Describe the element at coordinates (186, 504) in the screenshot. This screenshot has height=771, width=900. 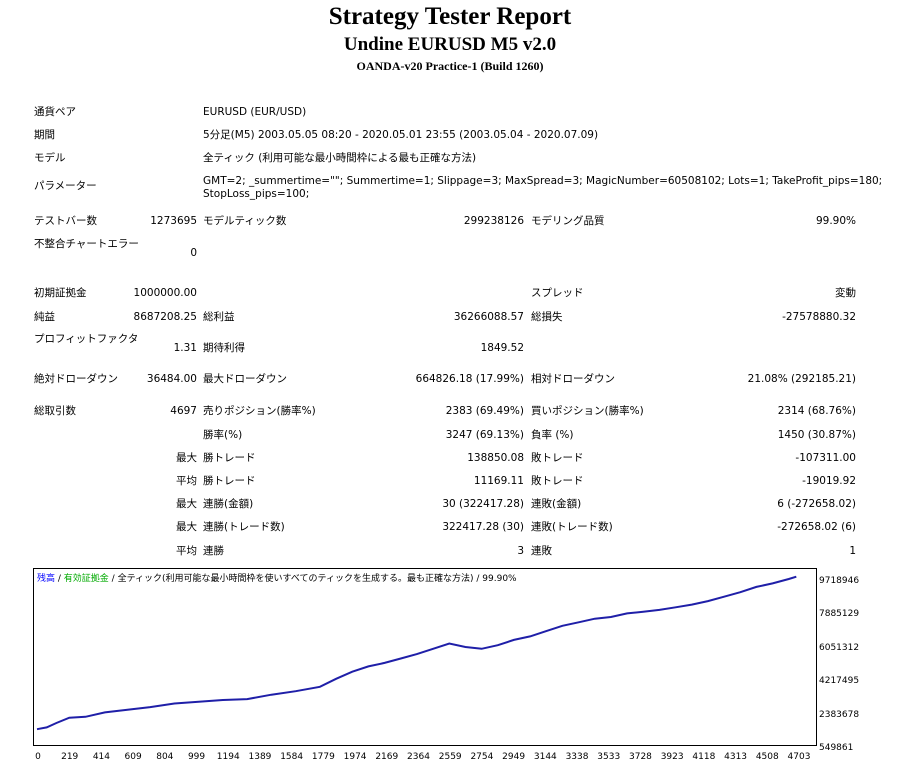
I see `max-label-2: 最大` at that location.